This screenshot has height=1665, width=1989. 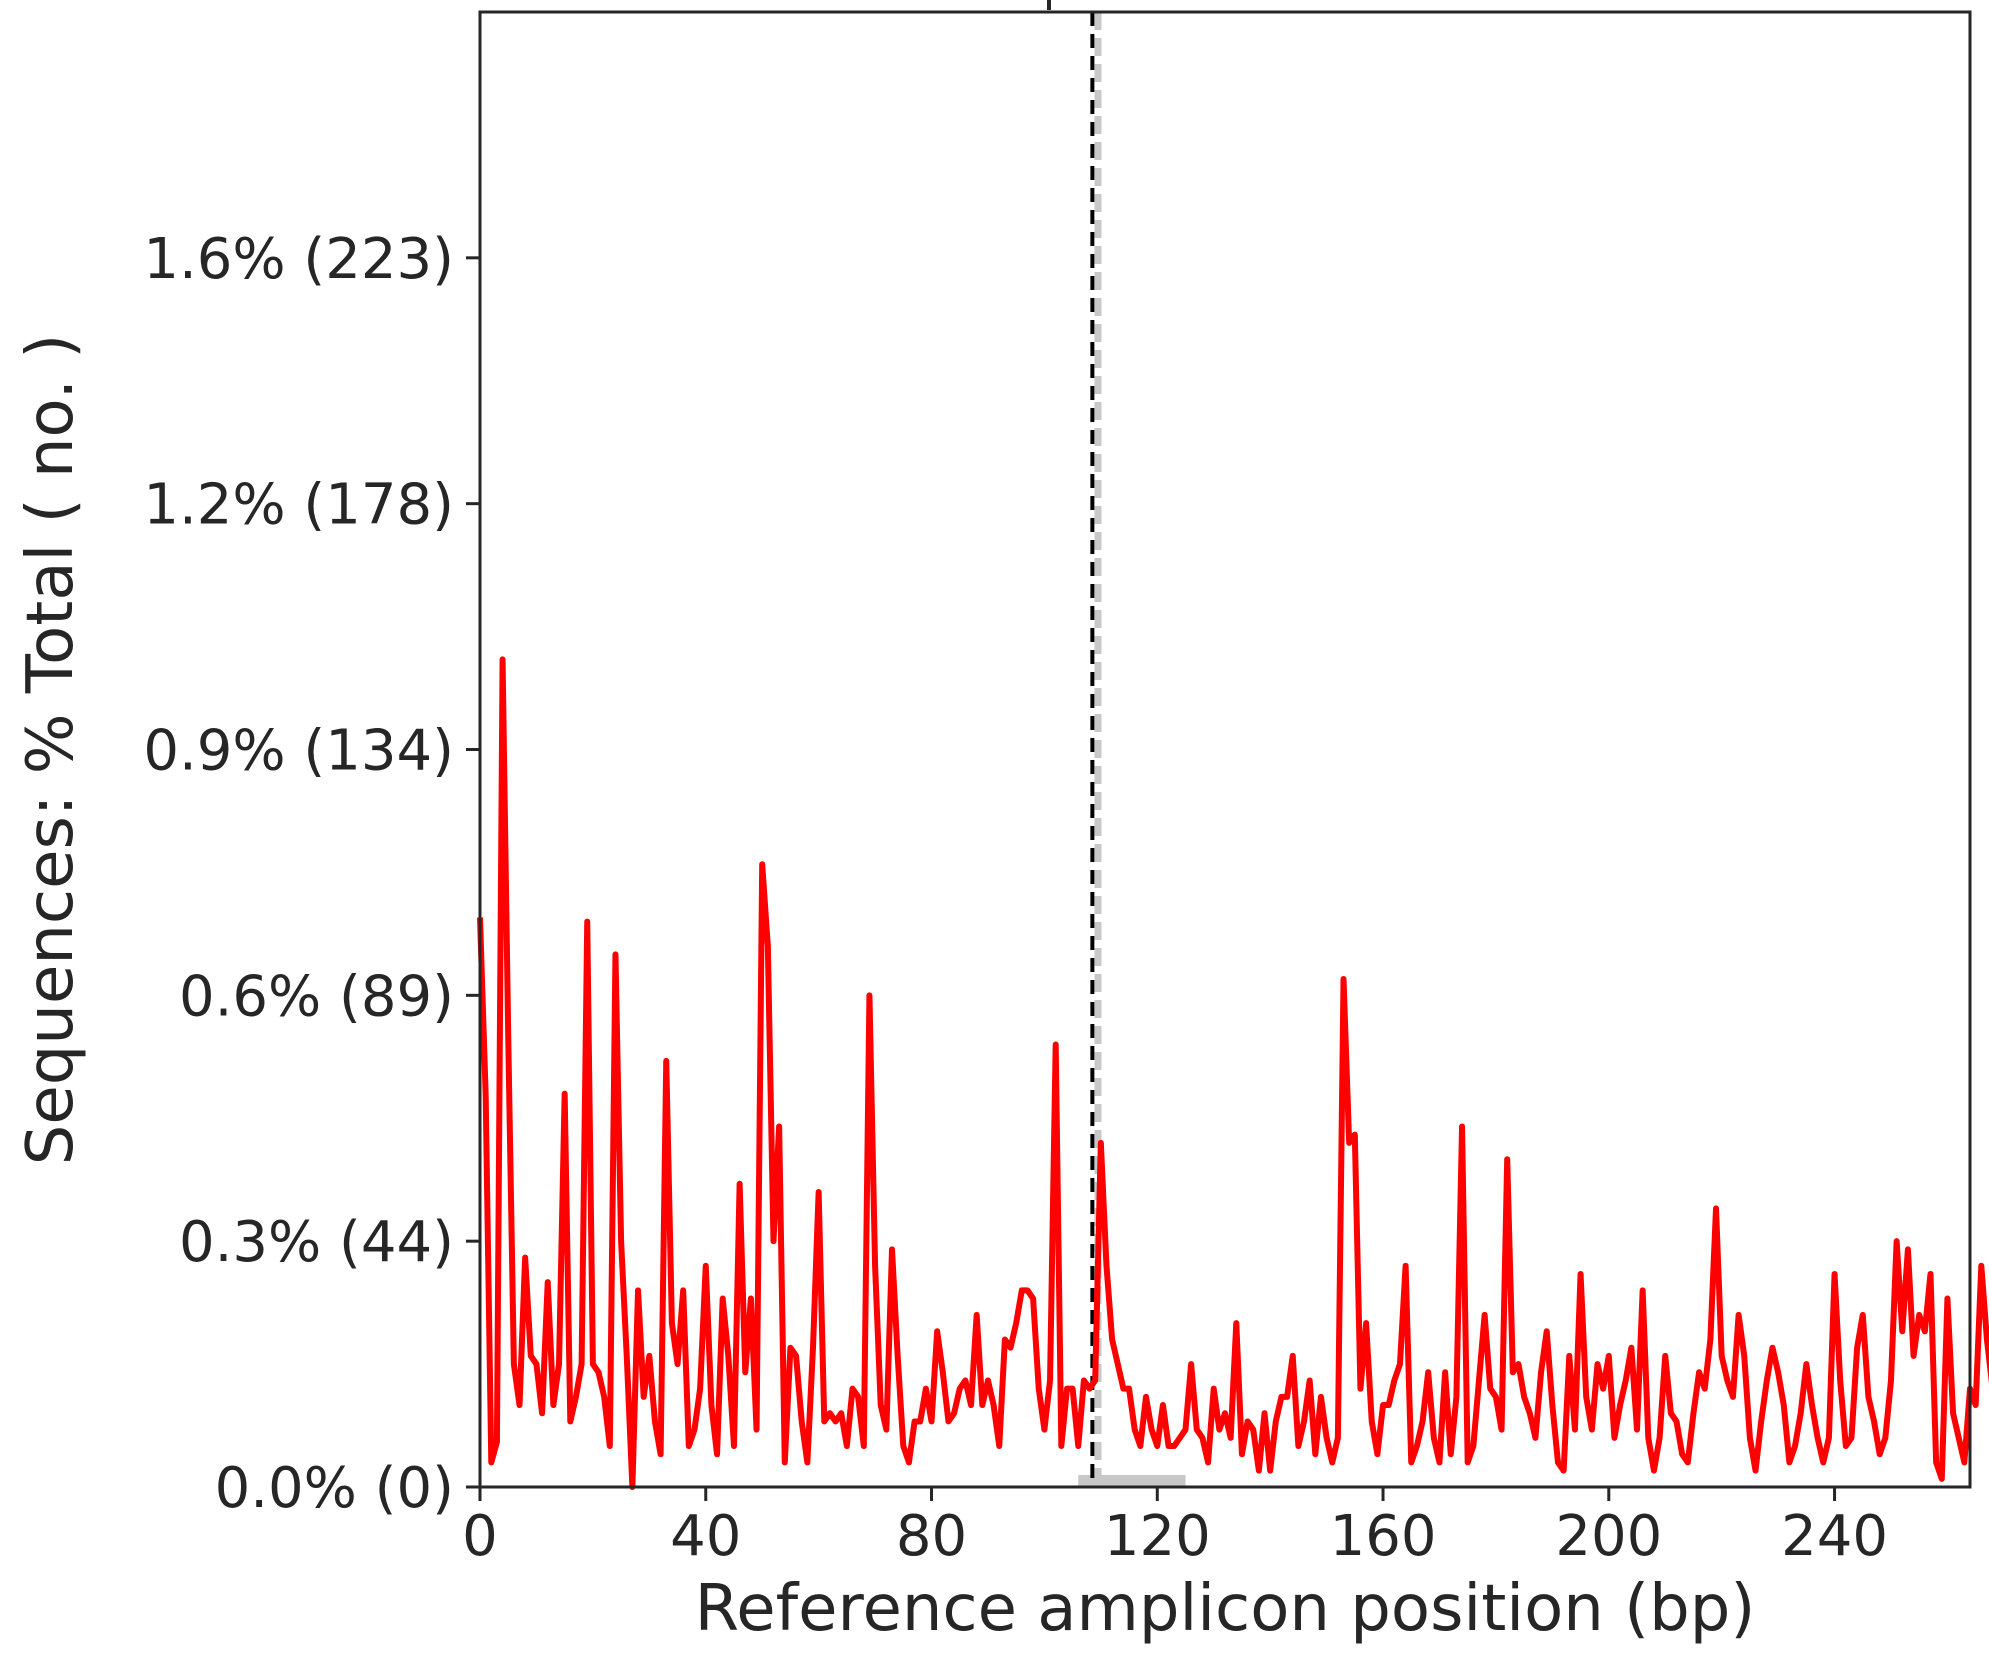 I want to click on x-axis: 0 40 80 120 160 200 240, so click(x=1175, y=1528).